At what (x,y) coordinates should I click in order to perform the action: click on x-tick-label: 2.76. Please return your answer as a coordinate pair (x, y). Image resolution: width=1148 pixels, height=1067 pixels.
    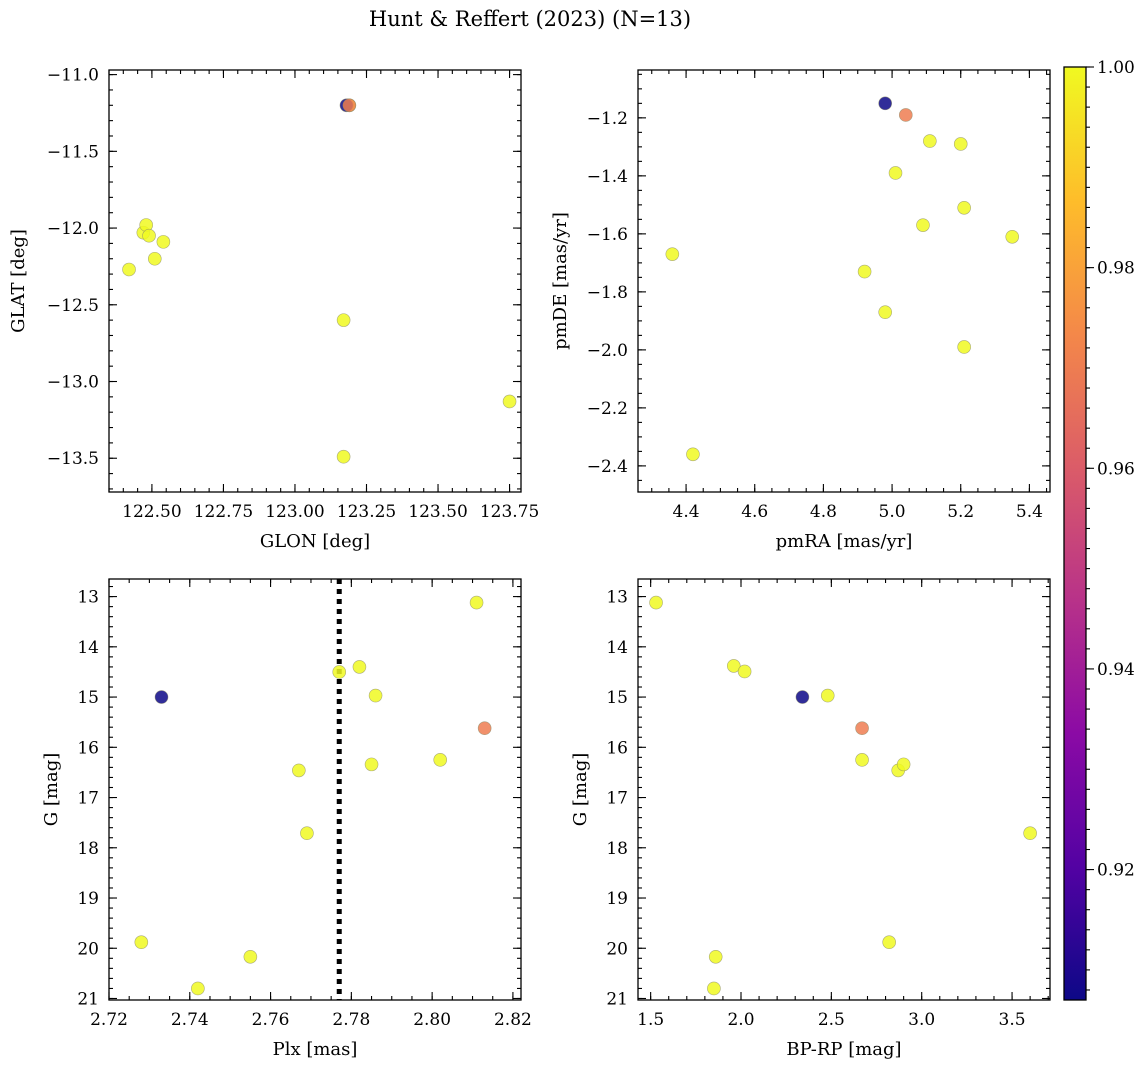
    Looking at the image, I should click on (271, 1020).